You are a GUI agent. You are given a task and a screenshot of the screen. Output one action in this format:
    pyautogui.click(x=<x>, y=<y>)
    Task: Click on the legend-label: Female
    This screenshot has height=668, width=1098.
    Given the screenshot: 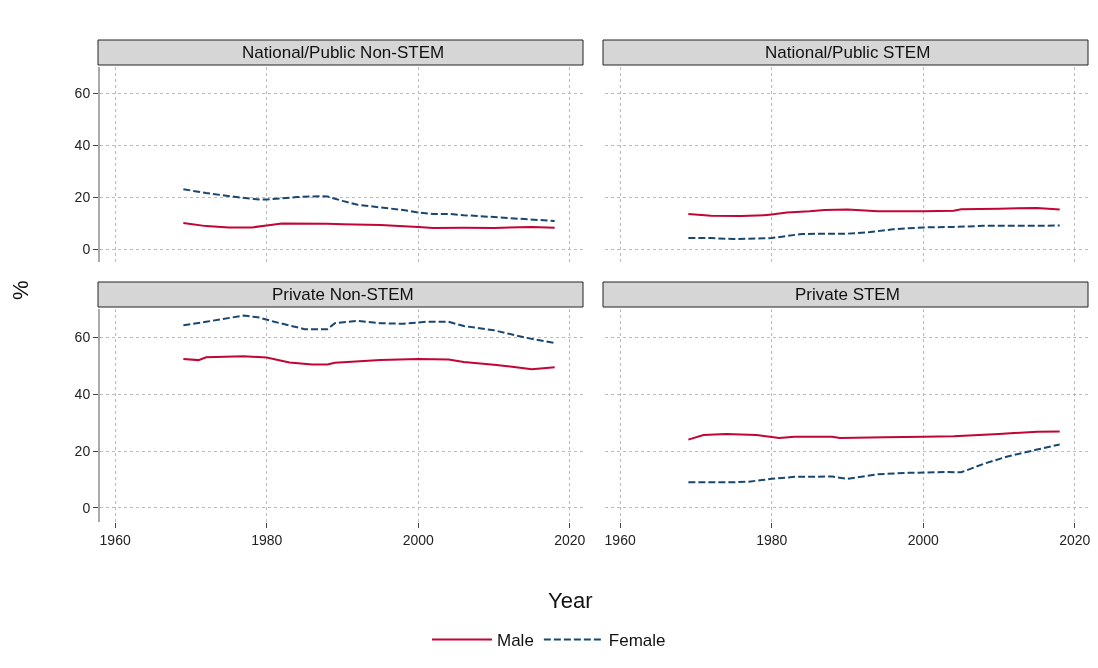 What is the action you would take?
    pyautogui.click(x=637, y=641)
    